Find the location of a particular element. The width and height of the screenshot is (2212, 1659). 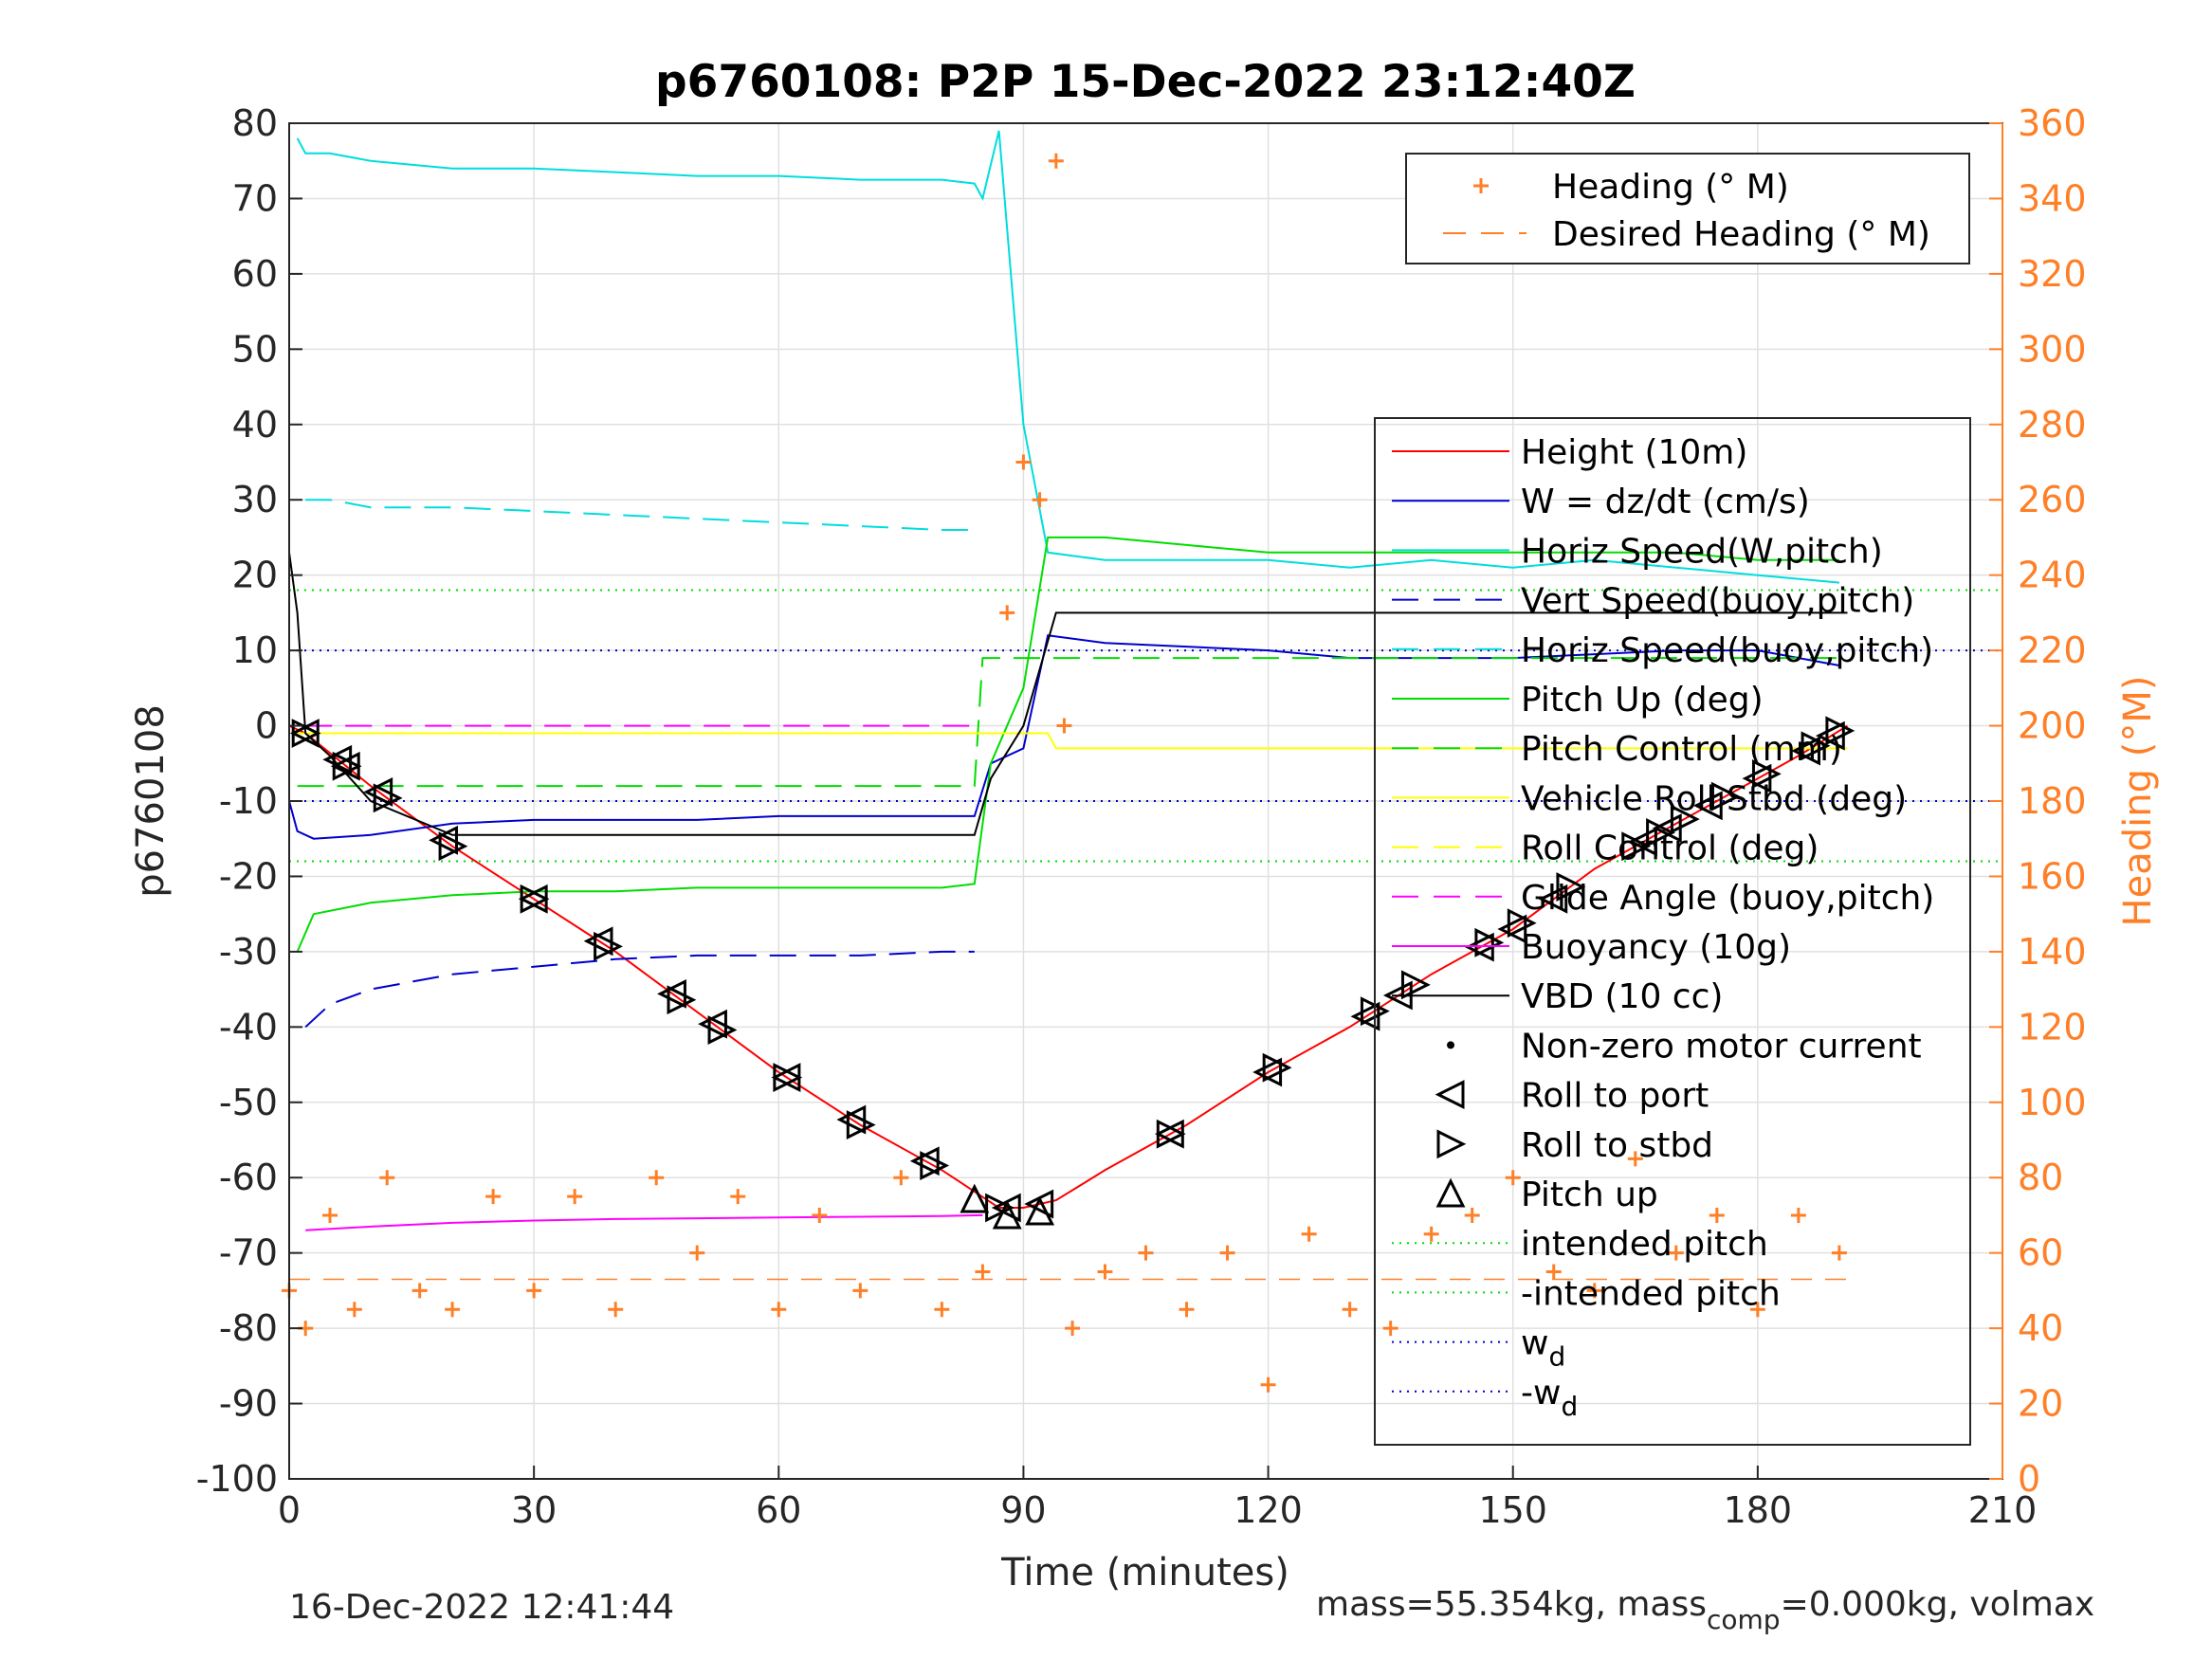

y-tick-label-left: 80 is located at coordinates (255, 123).